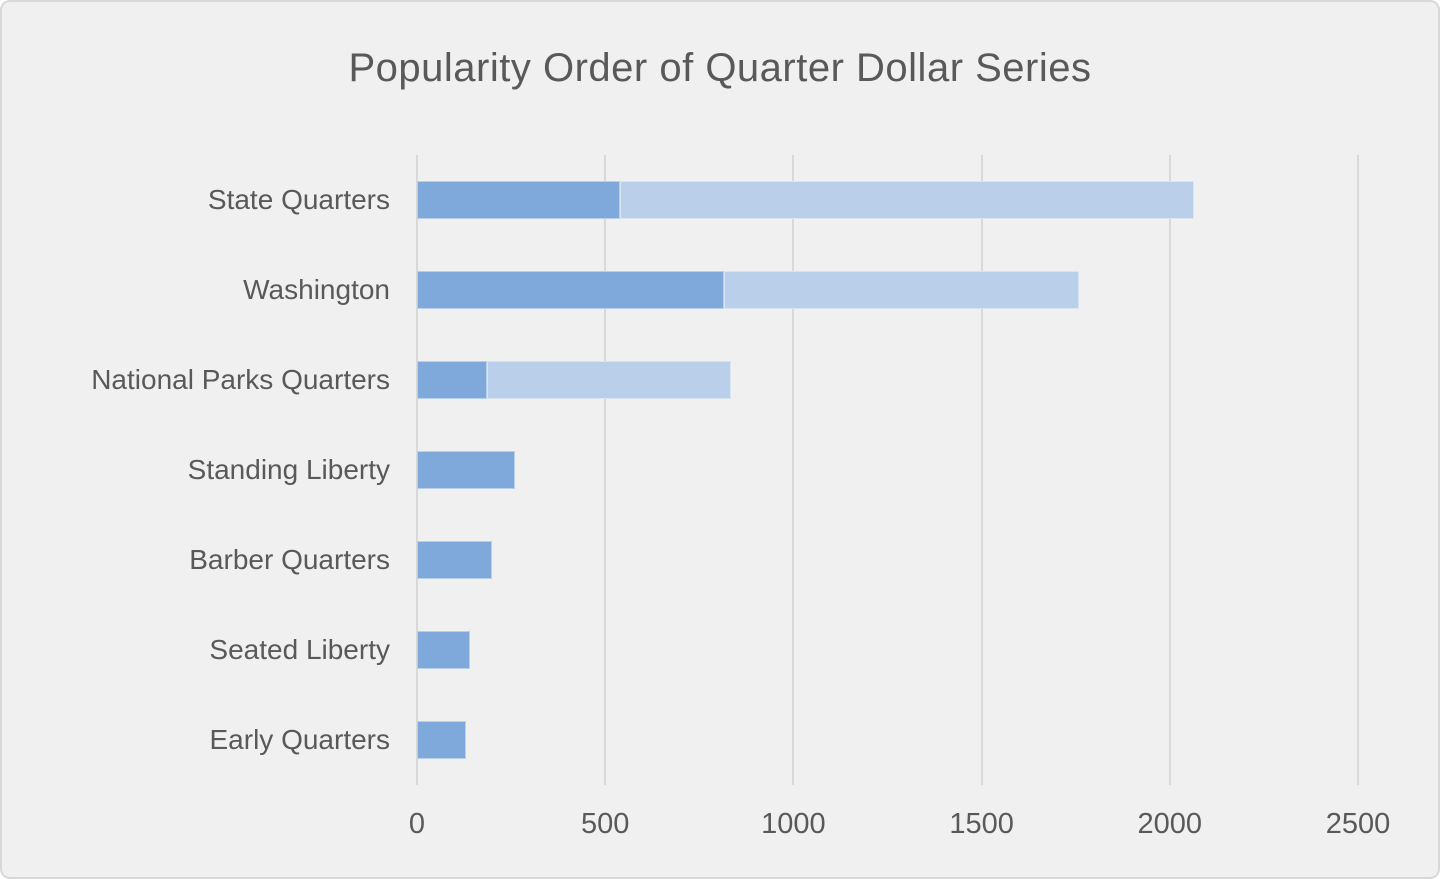 The height and width of the screenshot is (879, 1440). Describe the element at coordinates (298, 199) in the screenshot. I see `category-label: State Quarters` at that location.